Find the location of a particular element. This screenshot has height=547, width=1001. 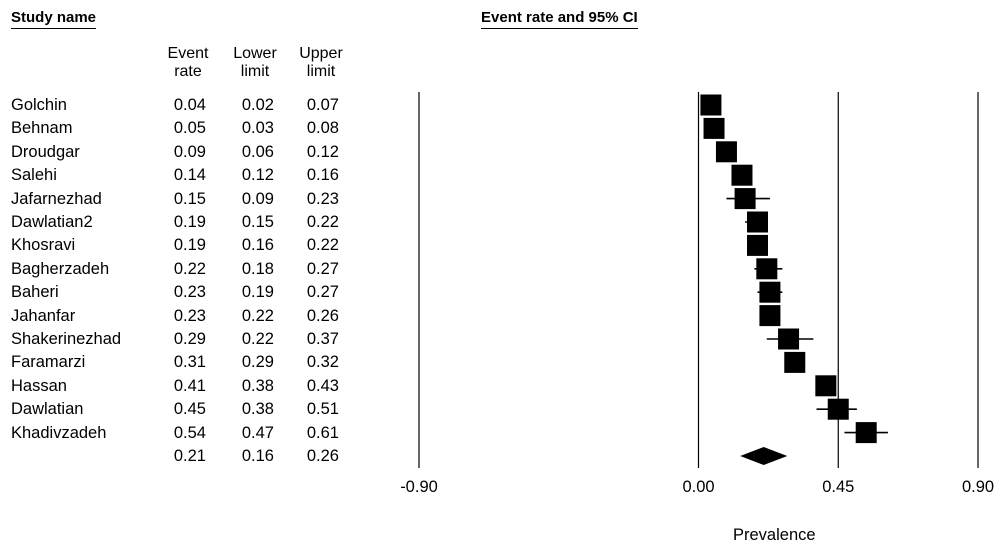

upper-limit-value: 0.32 is located at coordinates (322, 362).